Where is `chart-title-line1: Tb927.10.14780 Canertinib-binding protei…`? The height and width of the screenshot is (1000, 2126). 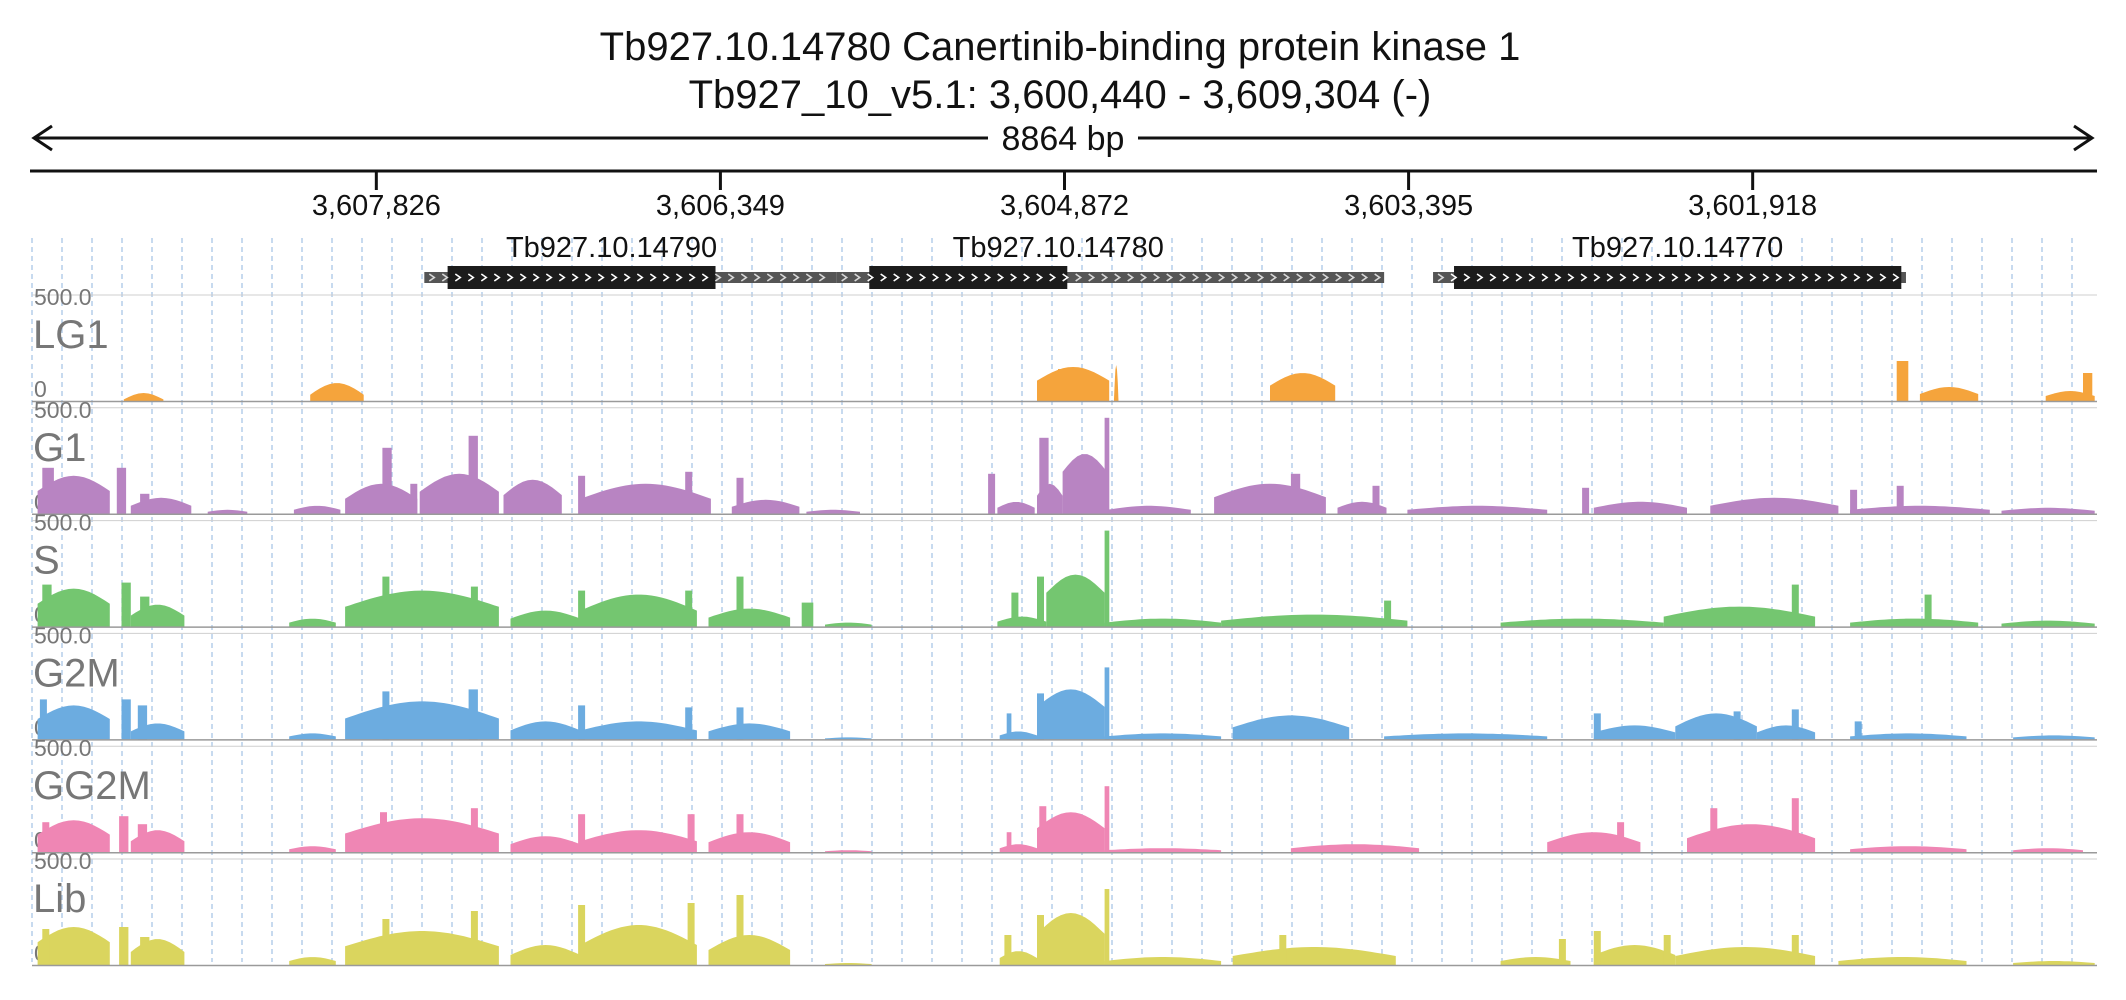
chart-title-line1: Tb927.10.14780 Canertinib-binding protei… is located at coordinates (1060, 47).